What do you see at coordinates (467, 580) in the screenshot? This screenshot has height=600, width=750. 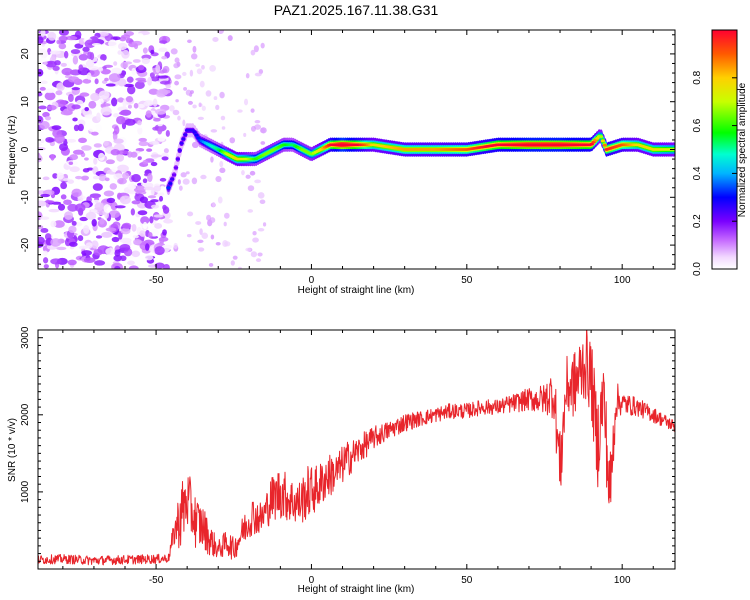 I see `snr-x-tick-label: 50` at bounding box center [467, 580].